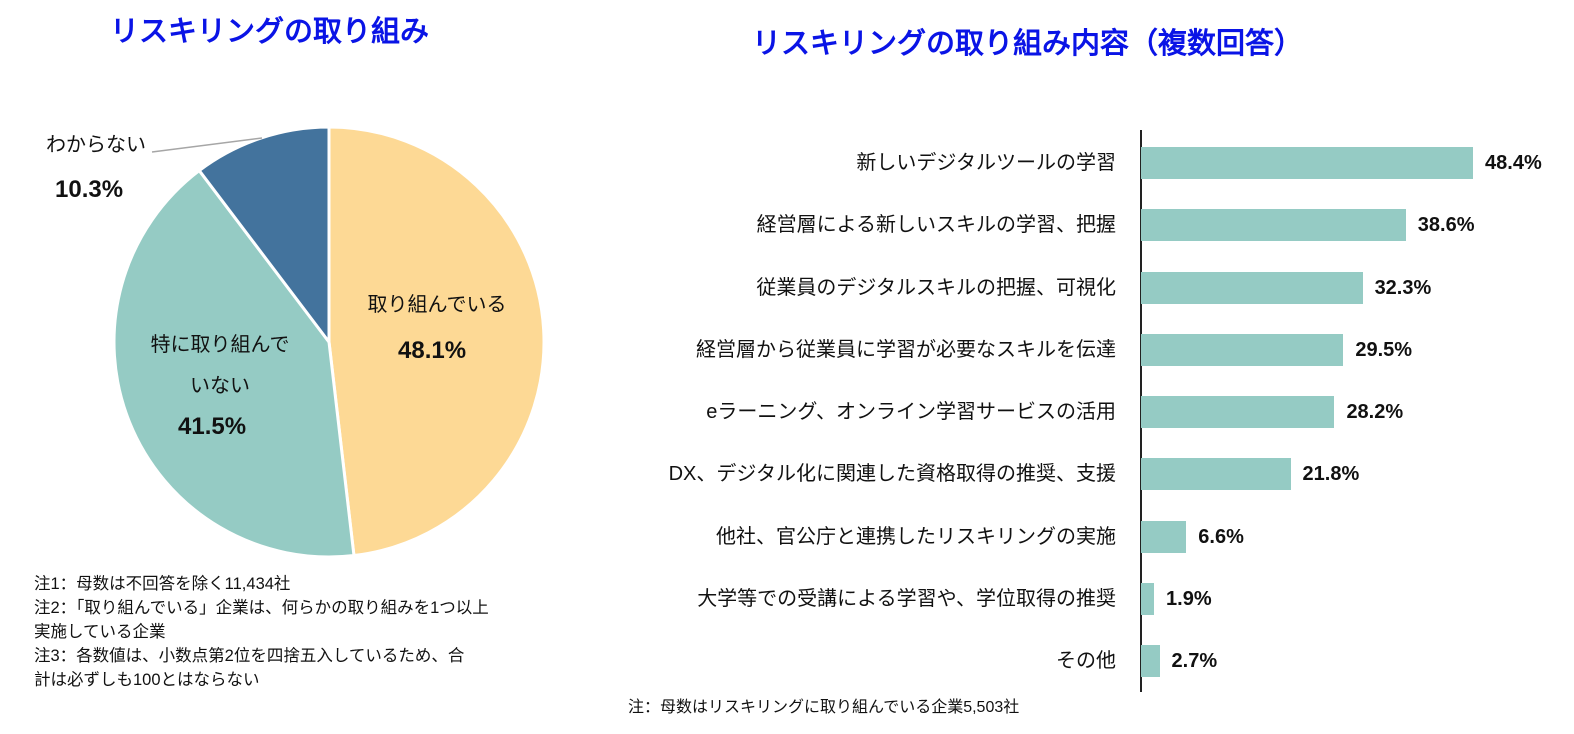 The image size is (1574, 734). What do you see at coordinates (220, 345) in the screenshot?
I see `pie-label-not-doing-line1: 特に取り組んで` at bounding box center [220, 345].